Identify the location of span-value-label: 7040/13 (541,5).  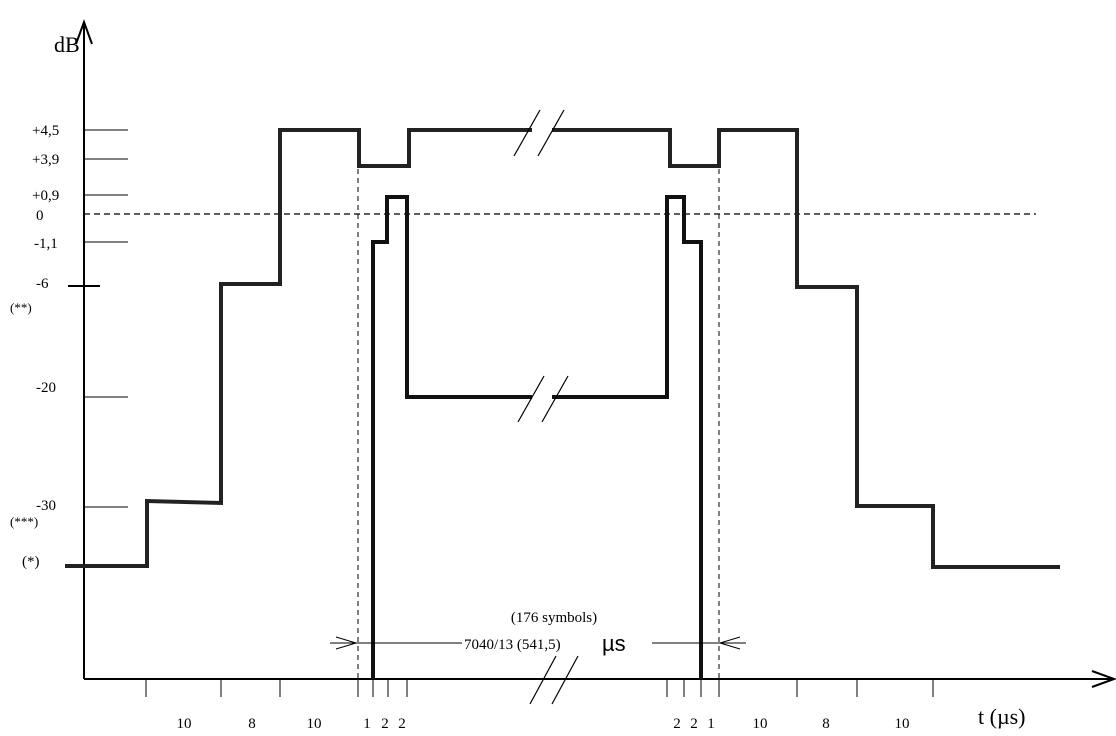
(512, 645).